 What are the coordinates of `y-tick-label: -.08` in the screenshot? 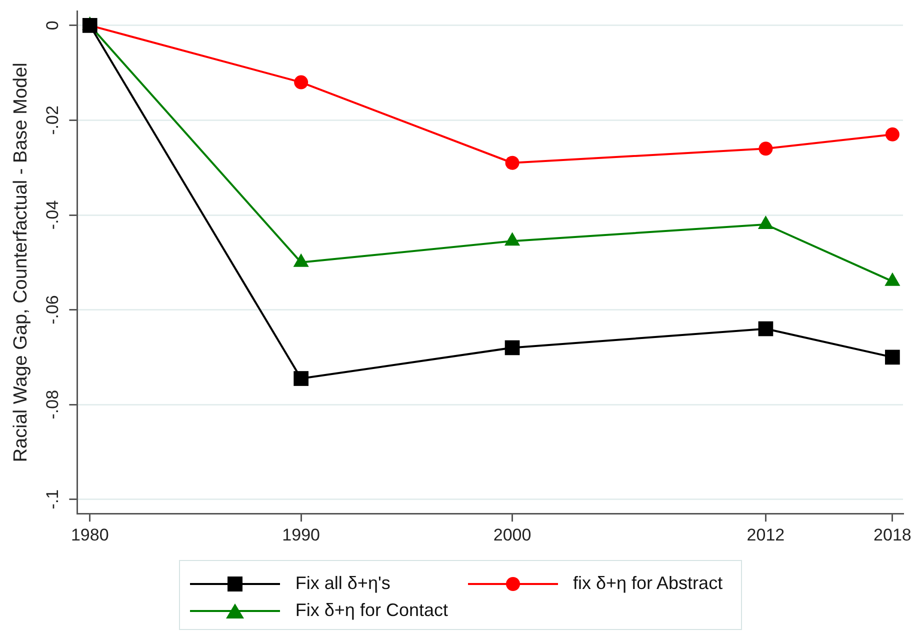 It's located at (52, 405).